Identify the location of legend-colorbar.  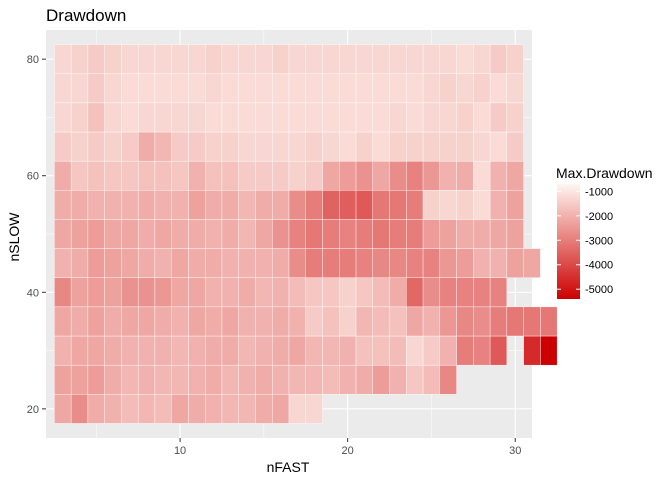
(568, 241).